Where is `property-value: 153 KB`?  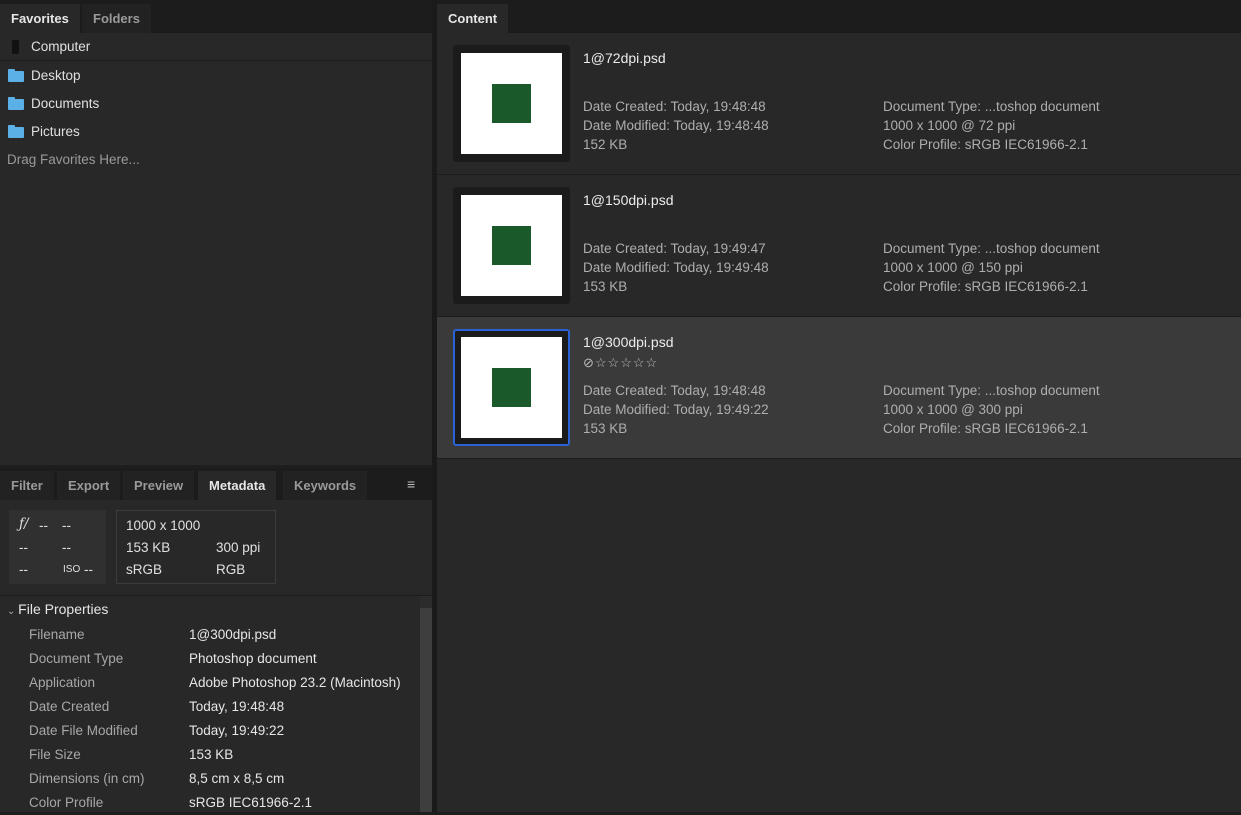
property-value: 153 KB is located at coordinates (211, 754).